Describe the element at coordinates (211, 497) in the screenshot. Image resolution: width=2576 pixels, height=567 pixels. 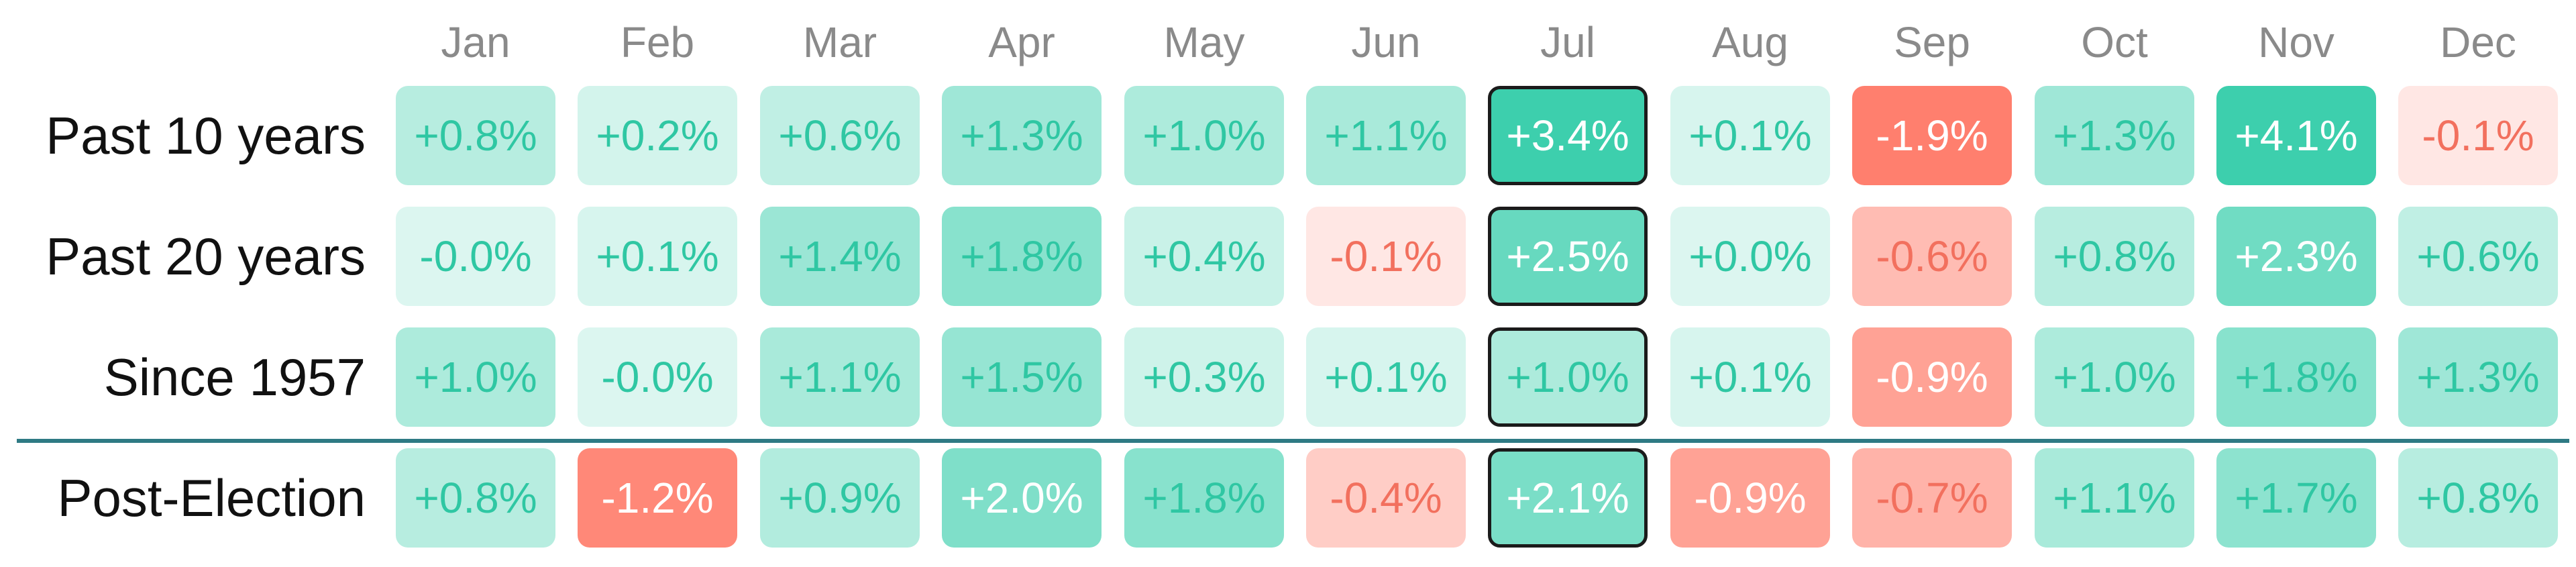
I see `row-label: Post-Election` at that location.